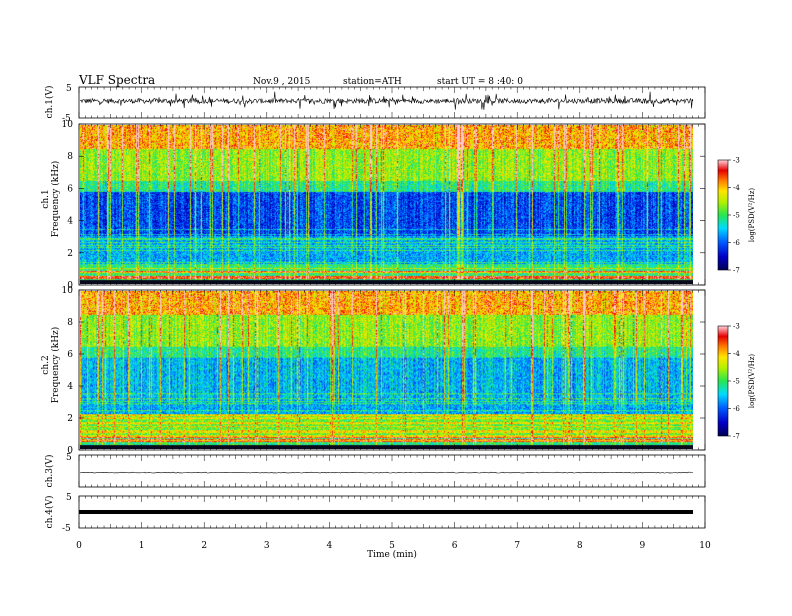 Image resolution: width=792 pixels, height=616 pixels. I want to click on ch2-colorbar-label: log(PSD(V²/Hz), so click(752, 381).